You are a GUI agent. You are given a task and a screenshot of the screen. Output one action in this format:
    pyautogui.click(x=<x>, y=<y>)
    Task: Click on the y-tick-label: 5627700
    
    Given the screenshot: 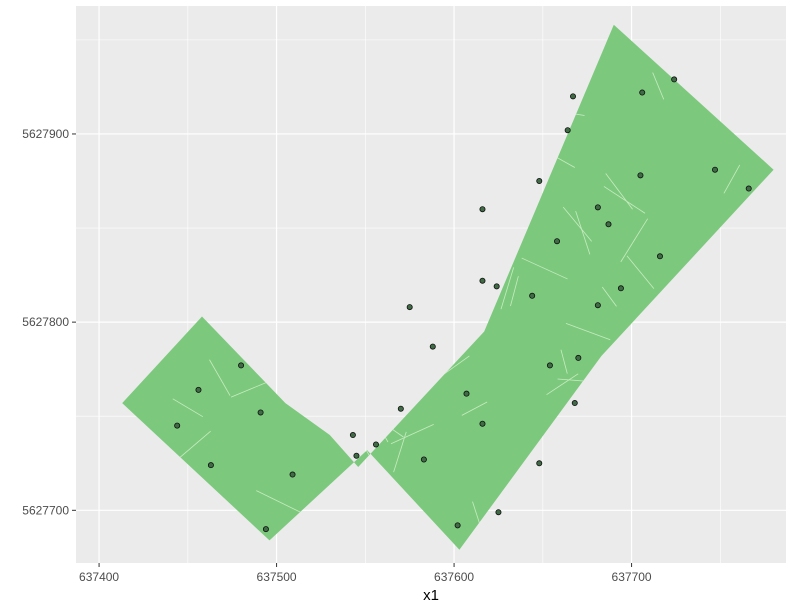 What is the action you would take?
    pyautogui.click(x=45, y=510)
    